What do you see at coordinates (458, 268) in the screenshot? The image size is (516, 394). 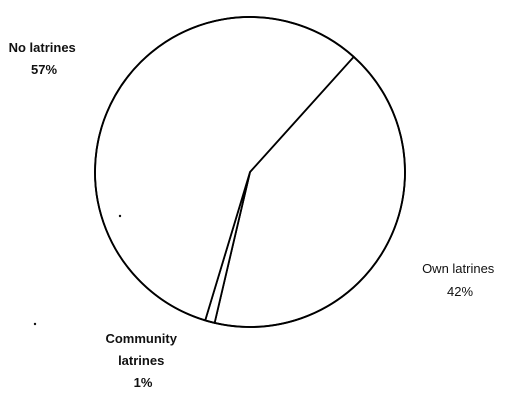 I see `label-own-latrines-name: Own latrines` at bounding box center [458, 268].